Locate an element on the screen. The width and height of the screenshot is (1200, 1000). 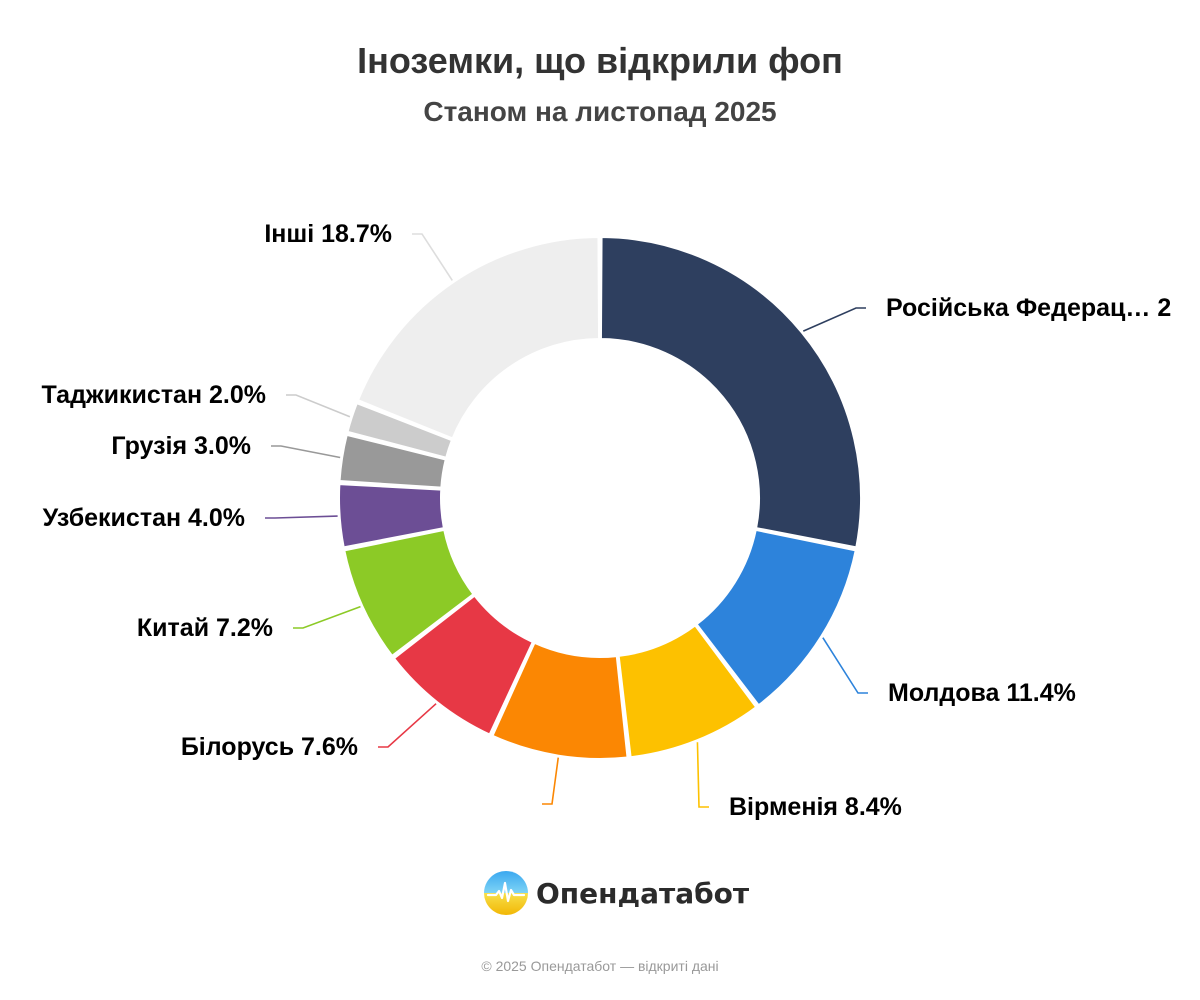
chart-subtitle: Станом на листопад 2025 is located at coordinates (600, 111).